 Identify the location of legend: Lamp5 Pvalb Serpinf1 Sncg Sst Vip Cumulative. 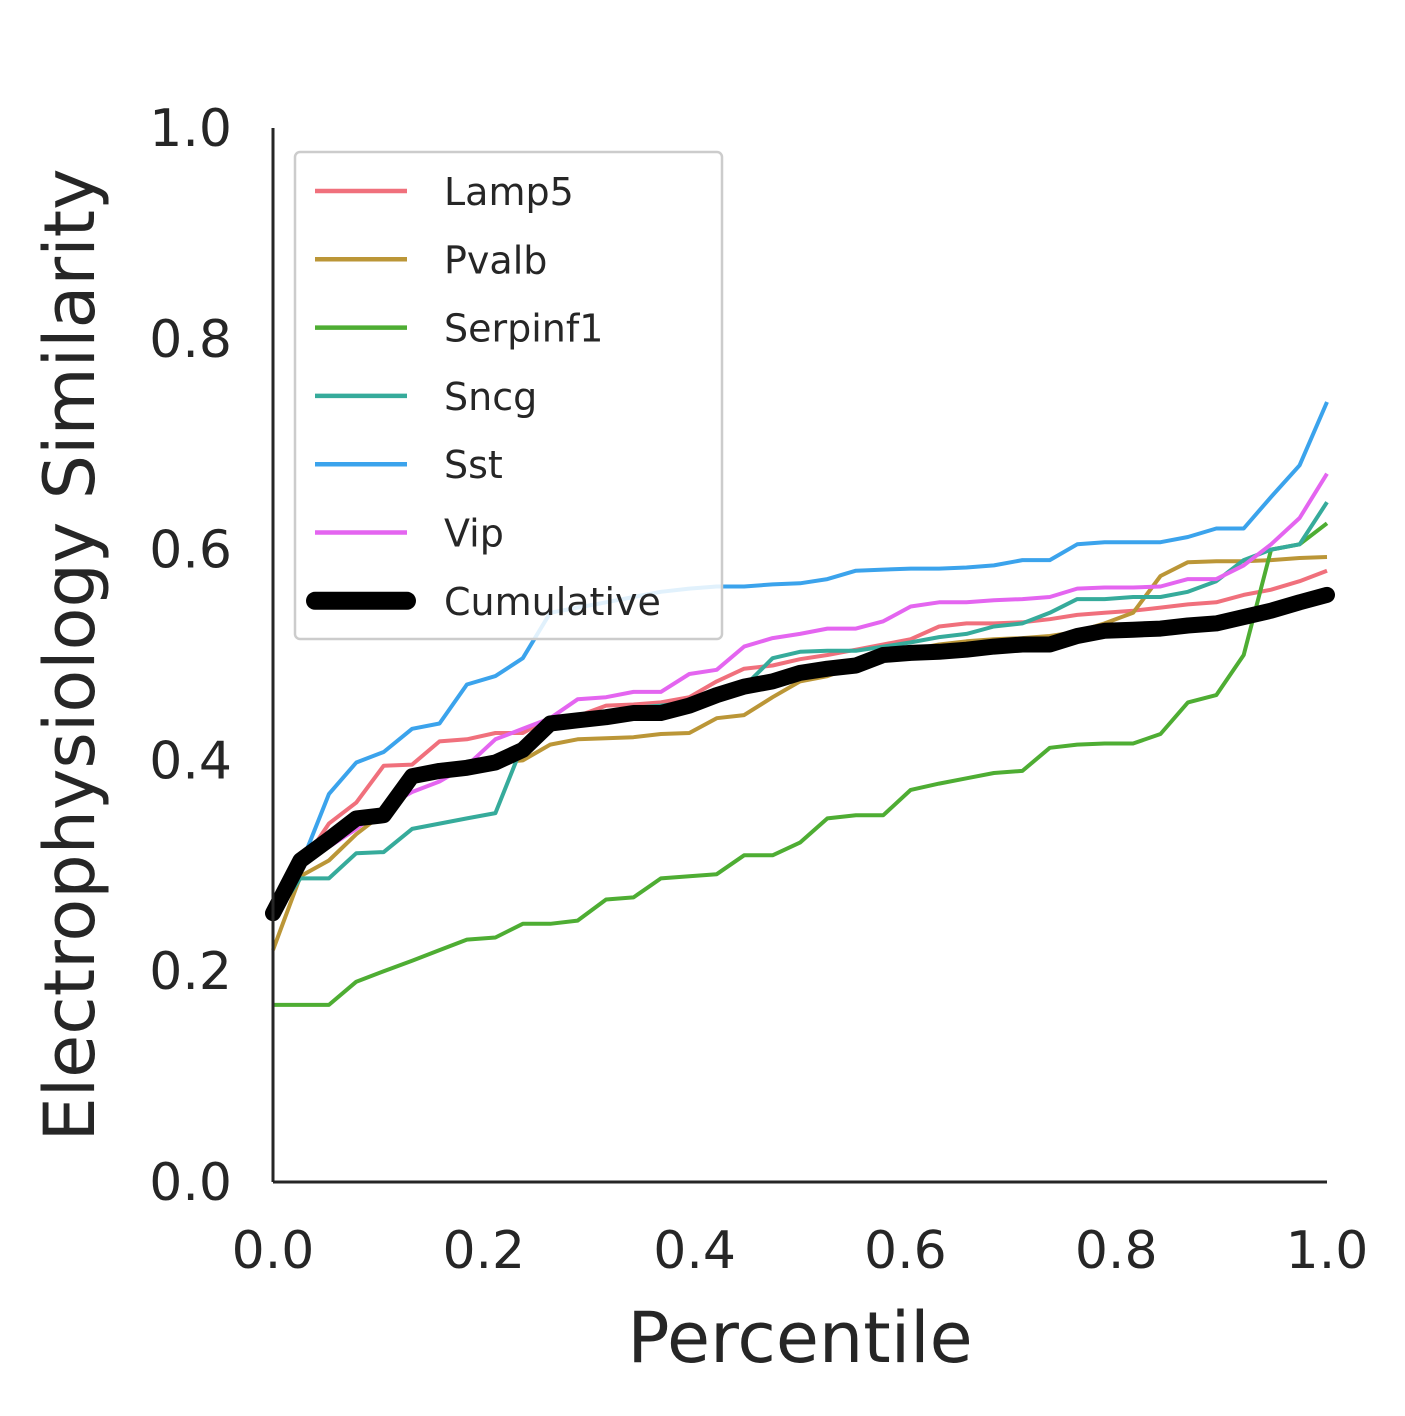
(508, 395).